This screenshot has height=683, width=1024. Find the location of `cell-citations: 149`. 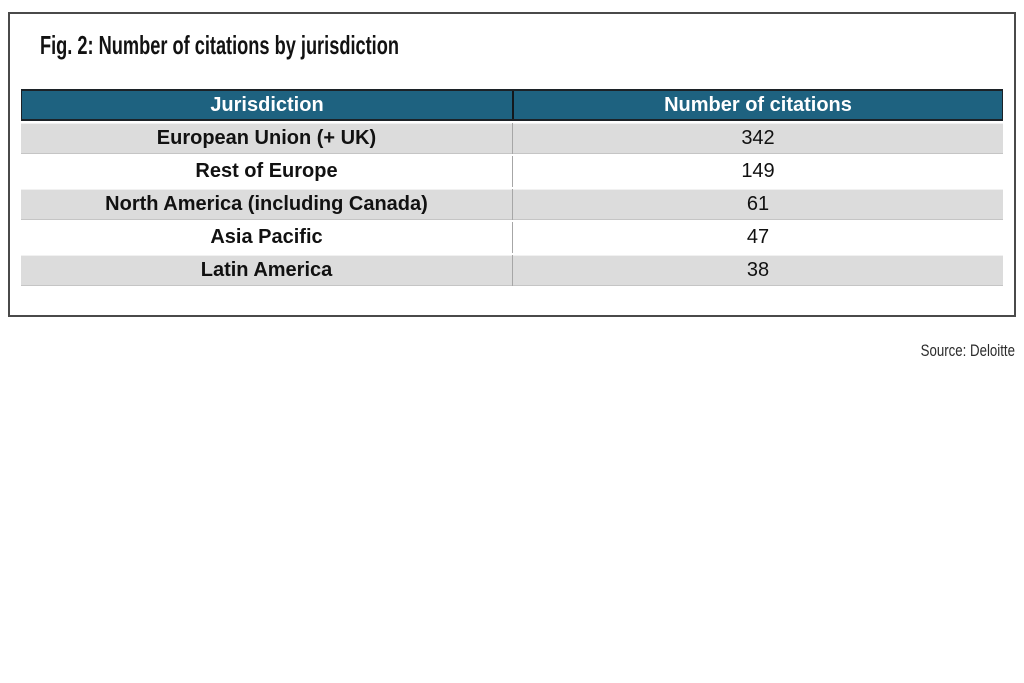

cell-citations: 149 is located at coordinates (757, 171).